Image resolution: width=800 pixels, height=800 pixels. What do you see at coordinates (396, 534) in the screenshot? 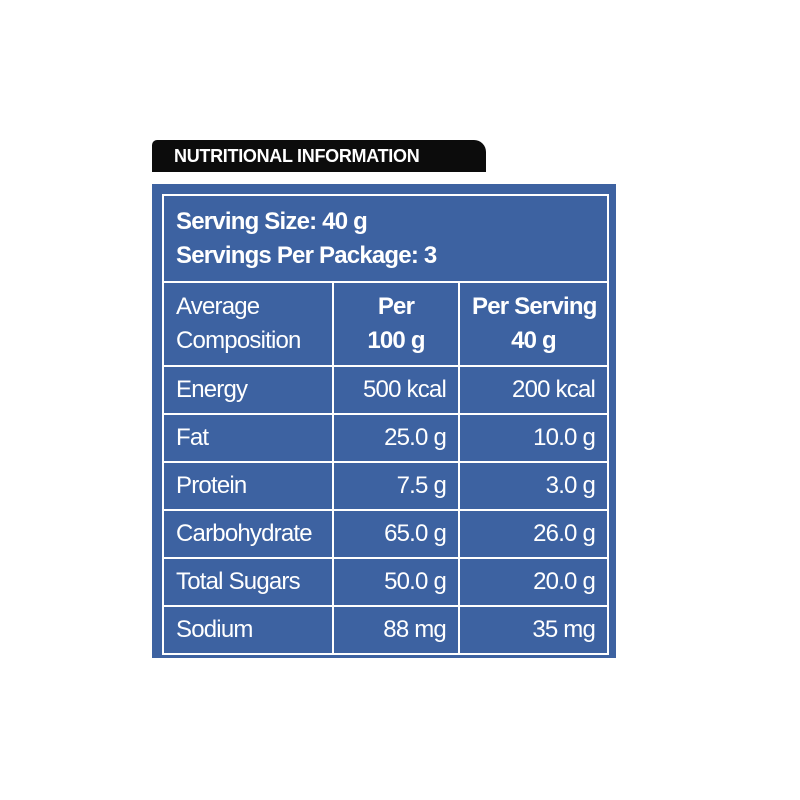
I see `value-per-100g: 65.0 g` at bounding box center [396, 534].